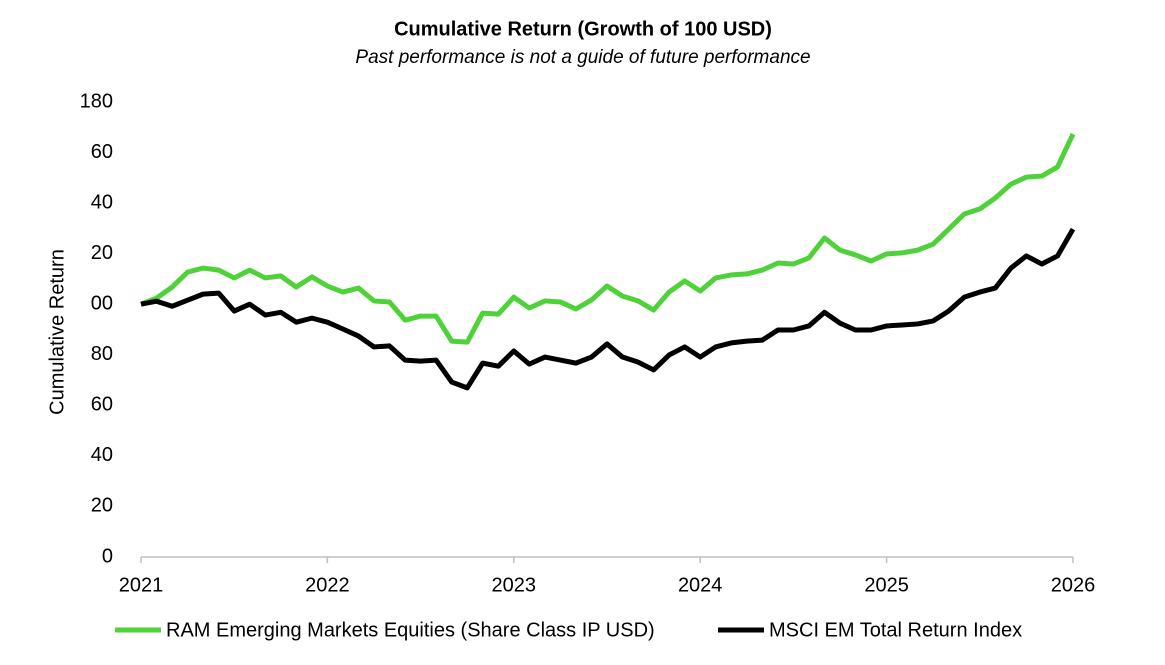  What do you see at coordinates (583, 29) in the screenshot?
I see `chart-title: Cumulative Return (Growth of 100 USD)` at bounding box center [583, 29].